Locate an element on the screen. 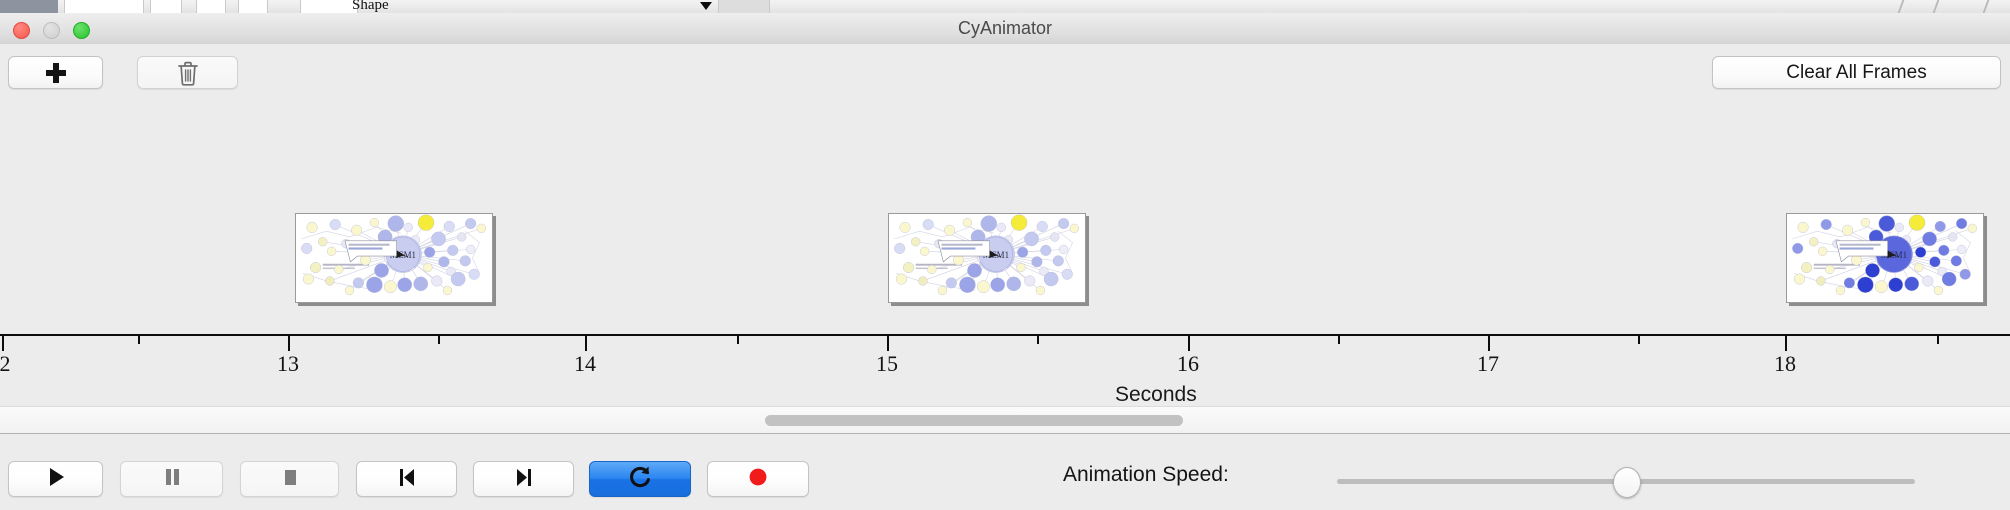 The image size is (2010, 510). background-window-strip: Shape is located at coordinates (1005, 6).